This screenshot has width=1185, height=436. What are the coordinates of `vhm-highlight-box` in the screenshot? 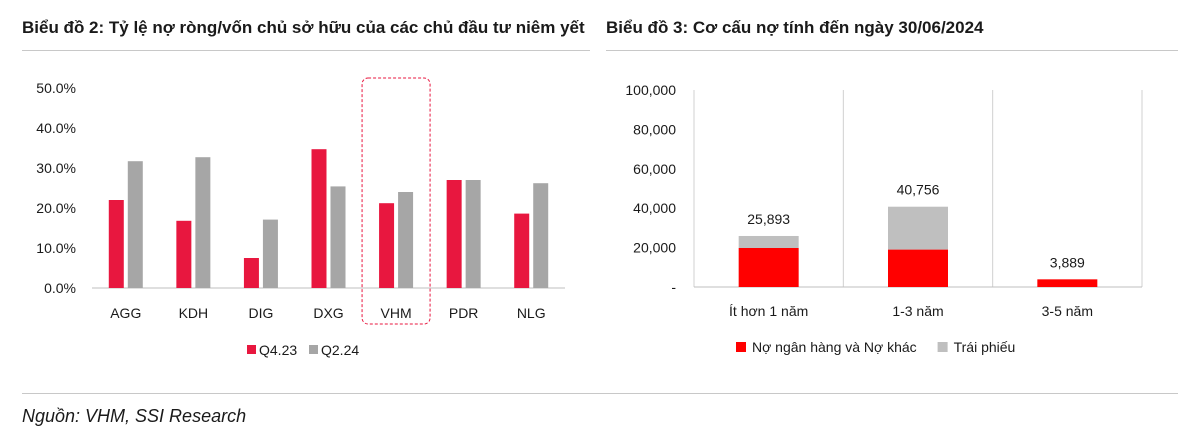 It's located at (396, 201).